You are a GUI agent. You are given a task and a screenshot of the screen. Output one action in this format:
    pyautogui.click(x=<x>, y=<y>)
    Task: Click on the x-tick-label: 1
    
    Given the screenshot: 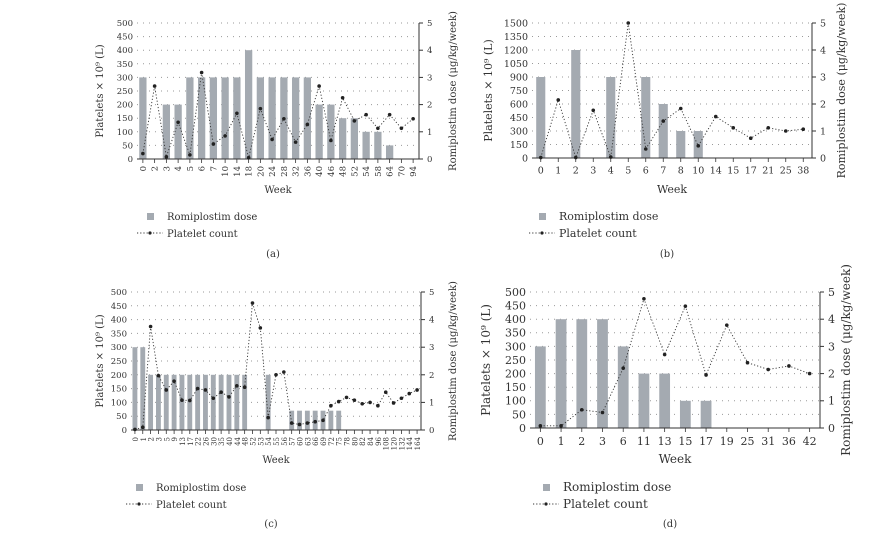 What is the action you would take?
    pyautogui.click(x=144, y=439)
    